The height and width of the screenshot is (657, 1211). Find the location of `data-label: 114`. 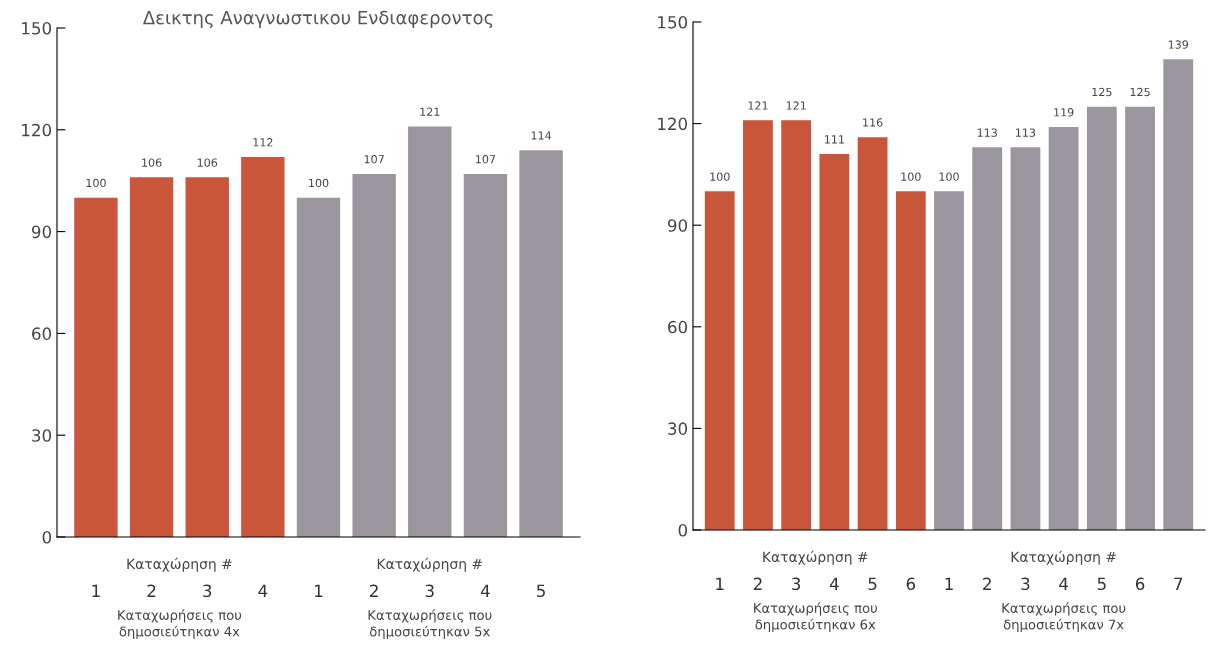

data-label: 114 is located at coordinates (541, 135).